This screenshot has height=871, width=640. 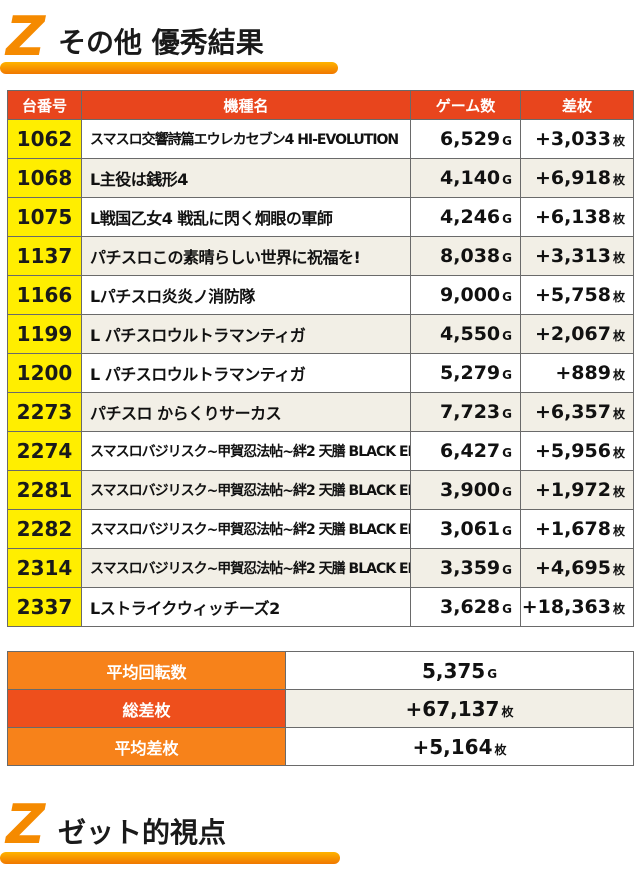 I want to click on section-header-results: Z その他 優秀結果, so click(x=320, y=44).